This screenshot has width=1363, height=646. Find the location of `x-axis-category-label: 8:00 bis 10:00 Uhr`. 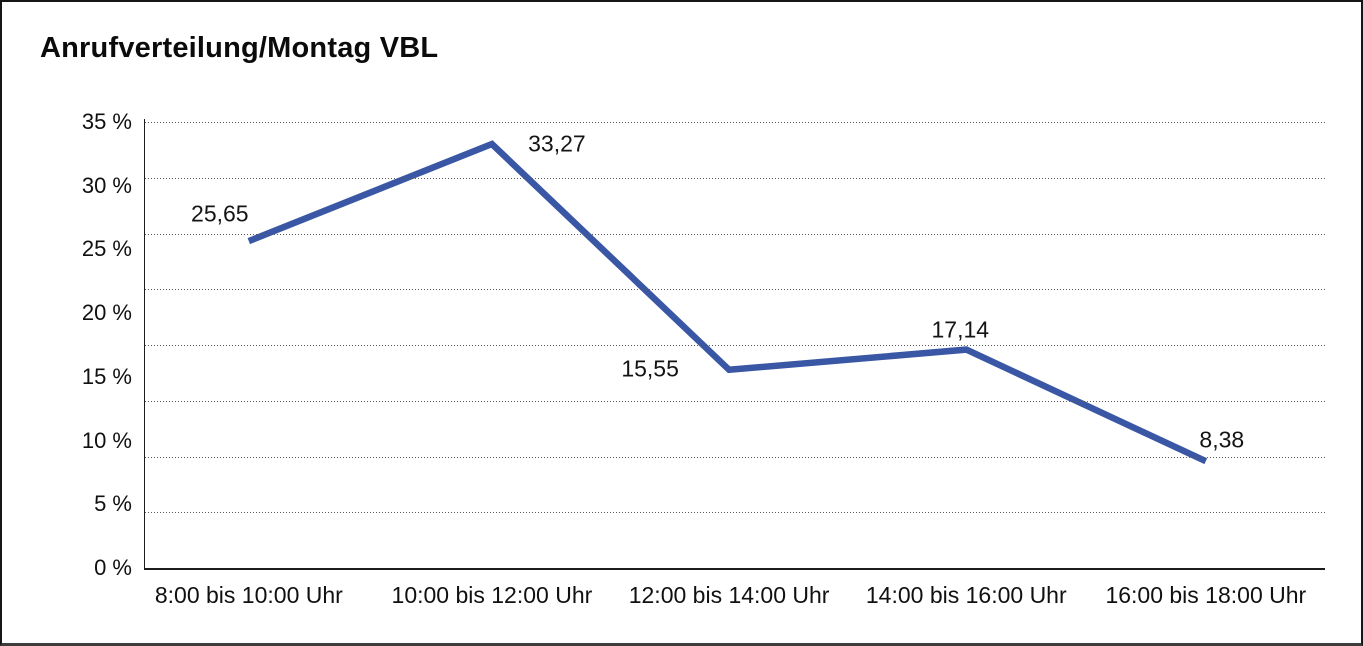

x-axis-category-label: 8:00 bis 10:00 Uhr is located at coordinates (248, 595).